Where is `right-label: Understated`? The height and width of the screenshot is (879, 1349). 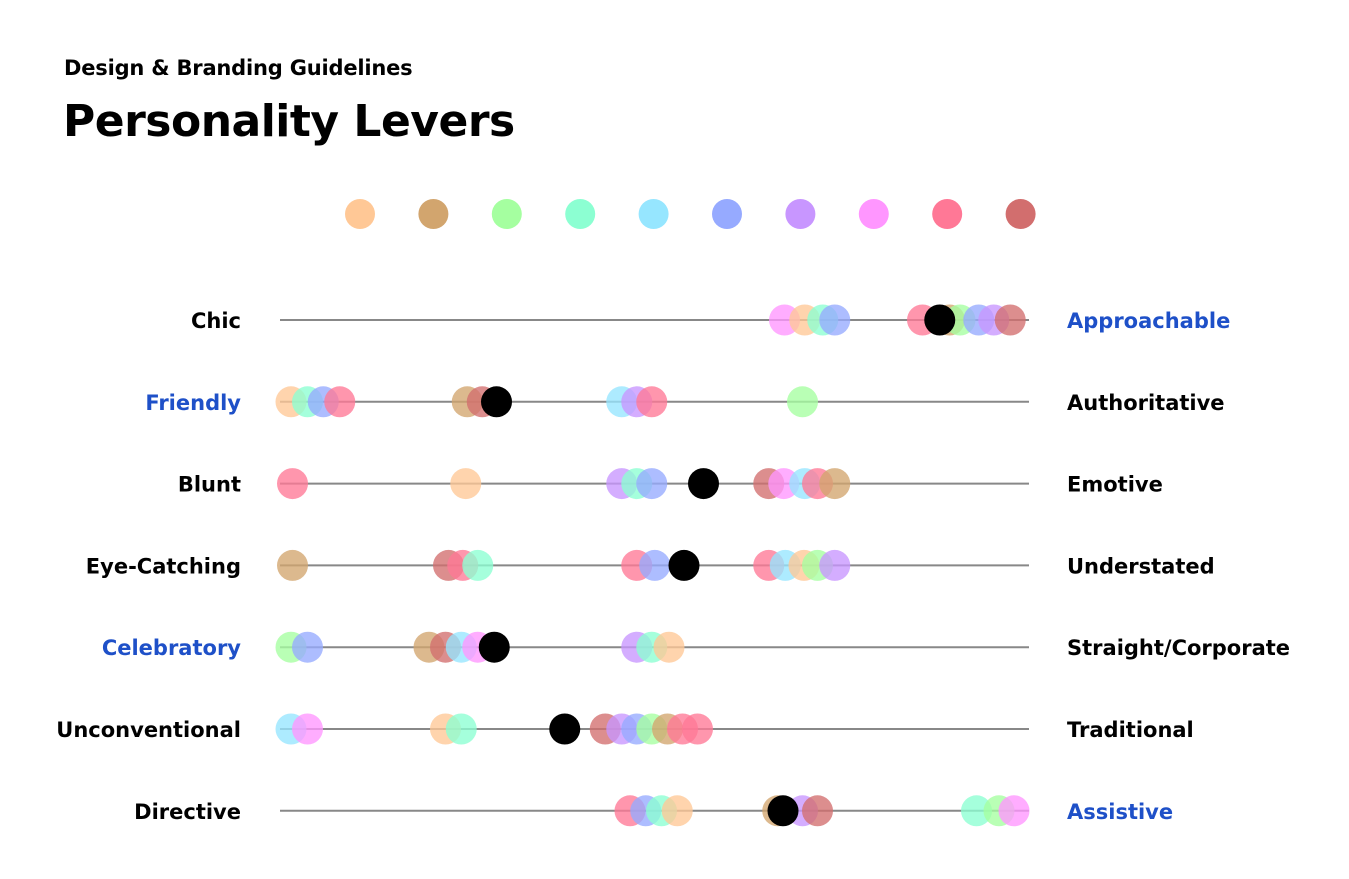
right-label: Understated is located at coordinates (1141, 566).